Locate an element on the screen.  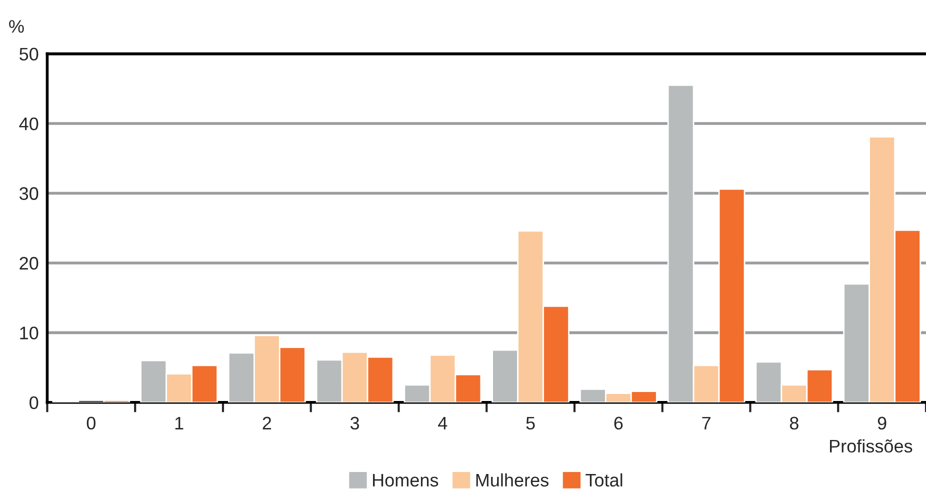
x-axis-title: Profissões is located at coordinates (871, 446).